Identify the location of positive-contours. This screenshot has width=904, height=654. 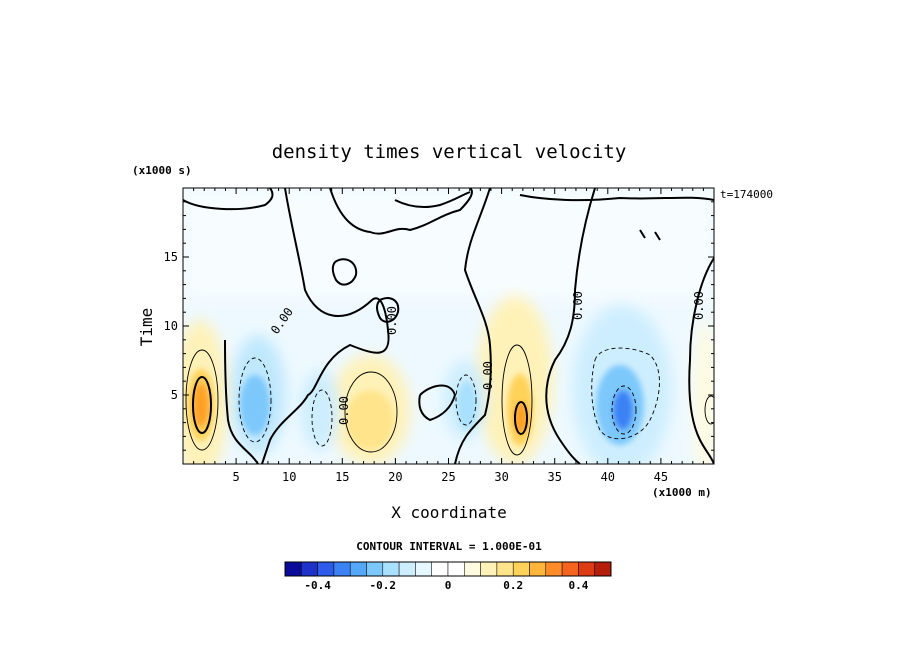
(449, 400).